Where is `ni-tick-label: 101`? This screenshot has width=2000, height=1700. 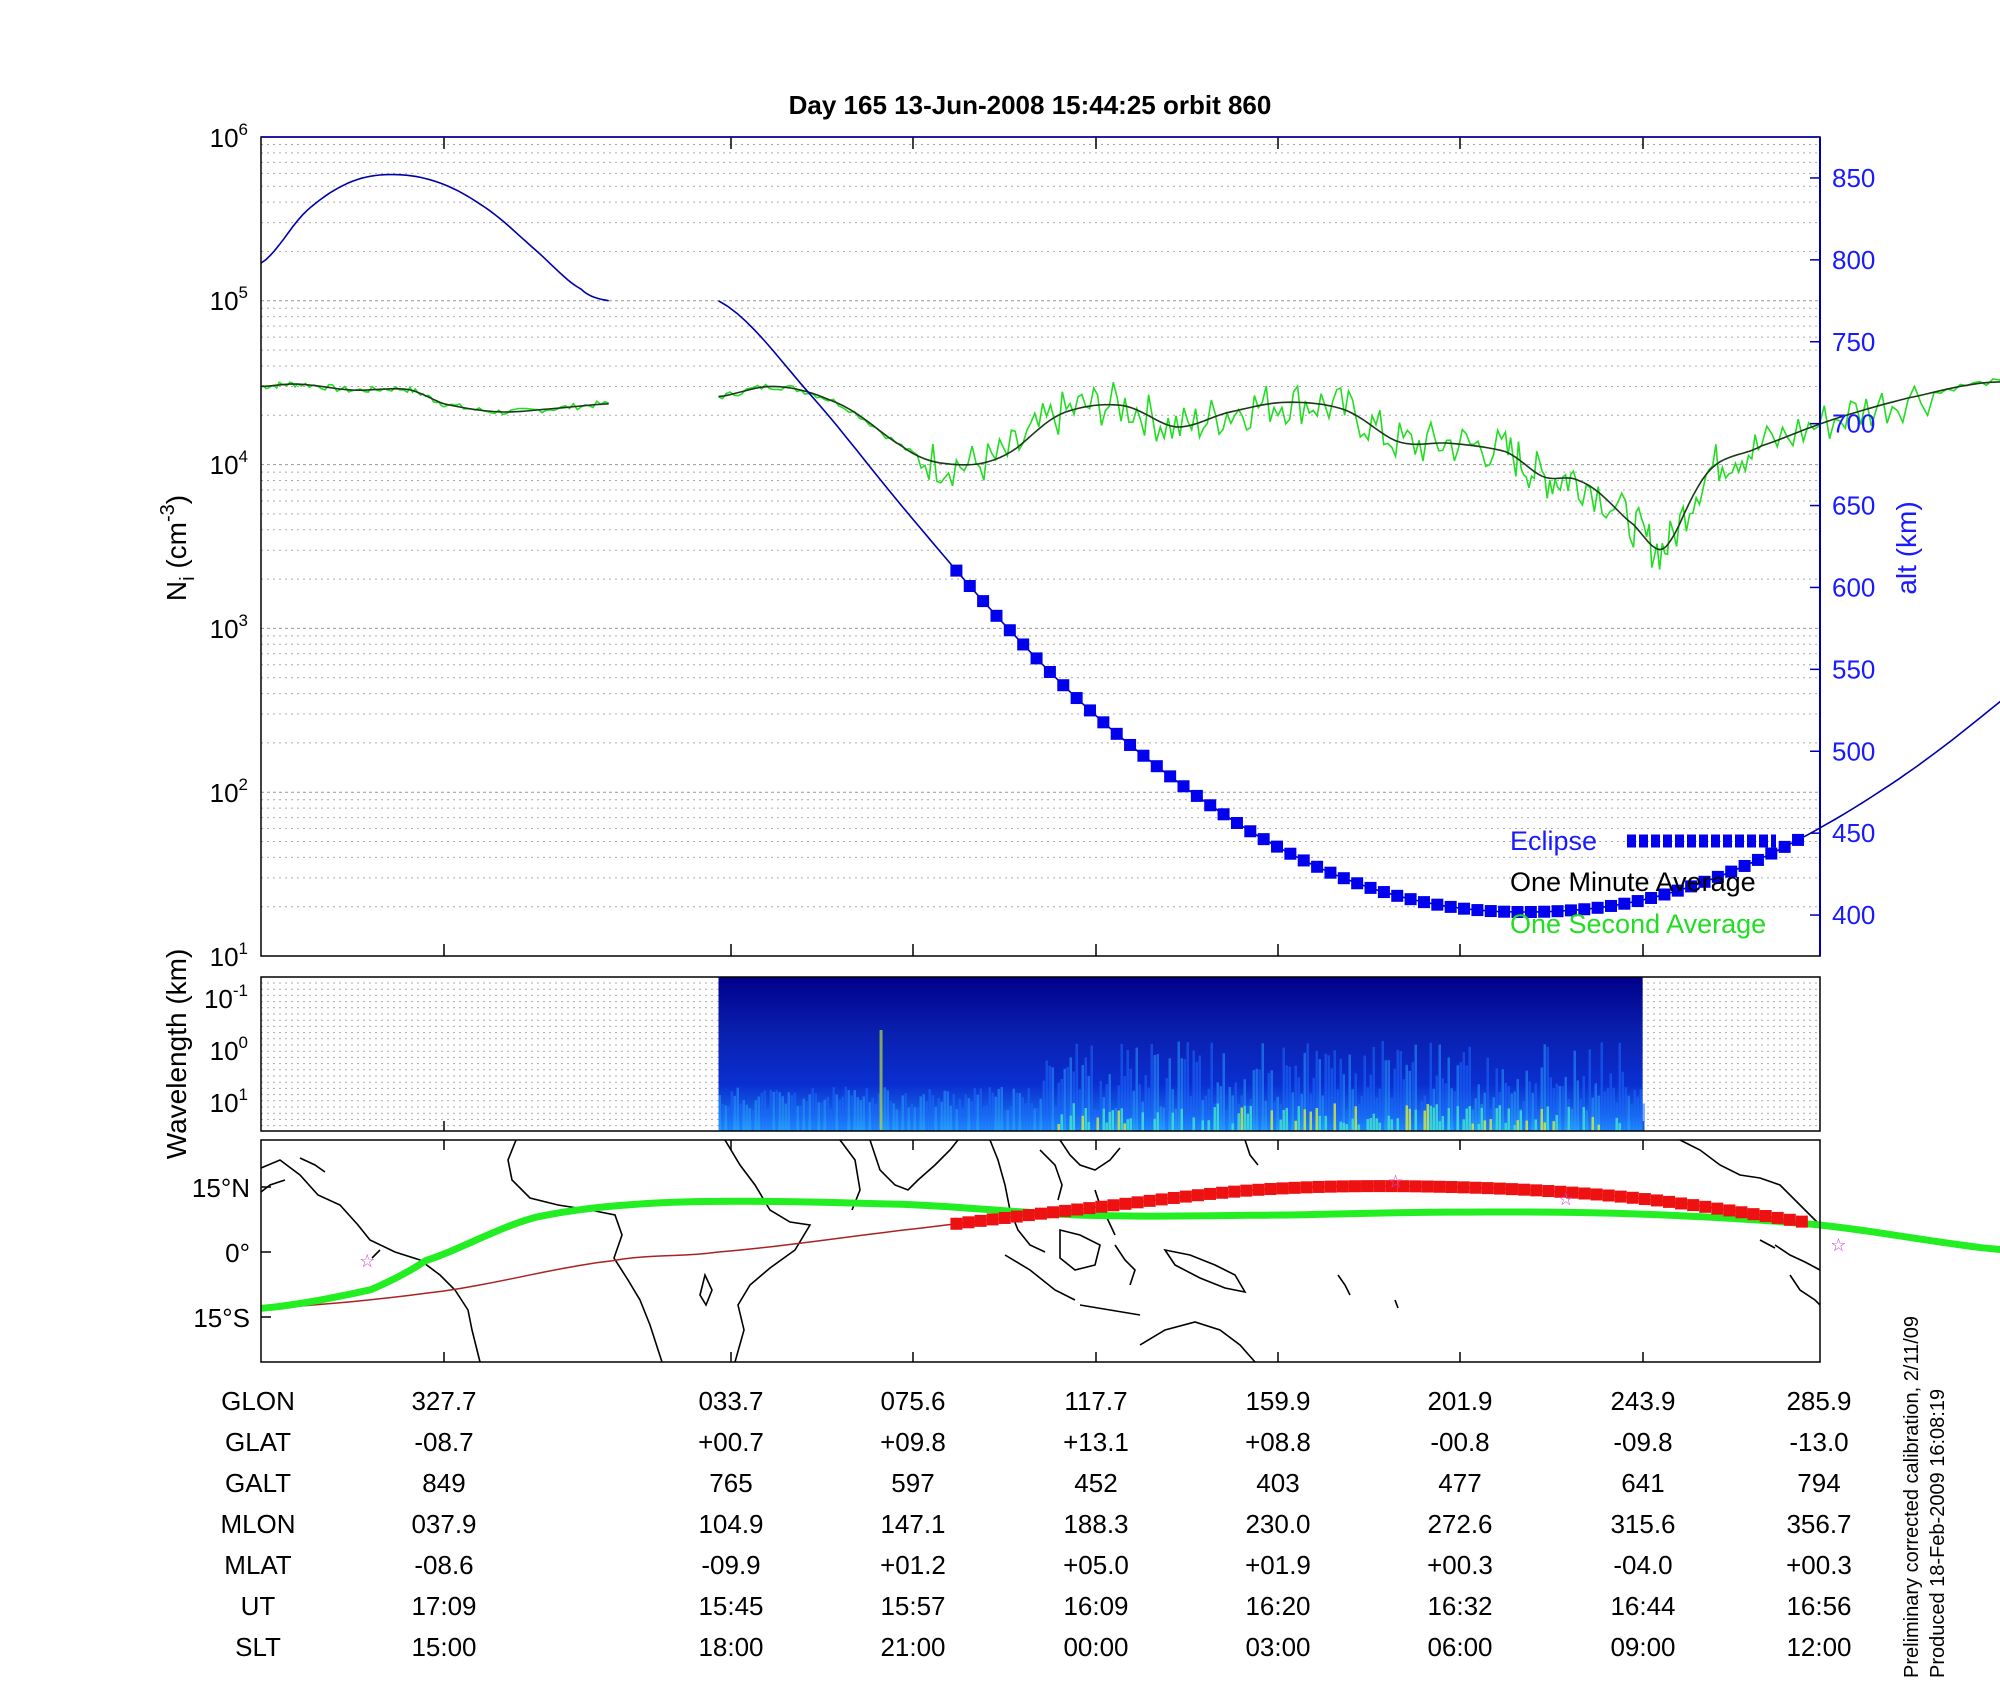 ni-tick-label: 101 is located at coordinates (229, 955).